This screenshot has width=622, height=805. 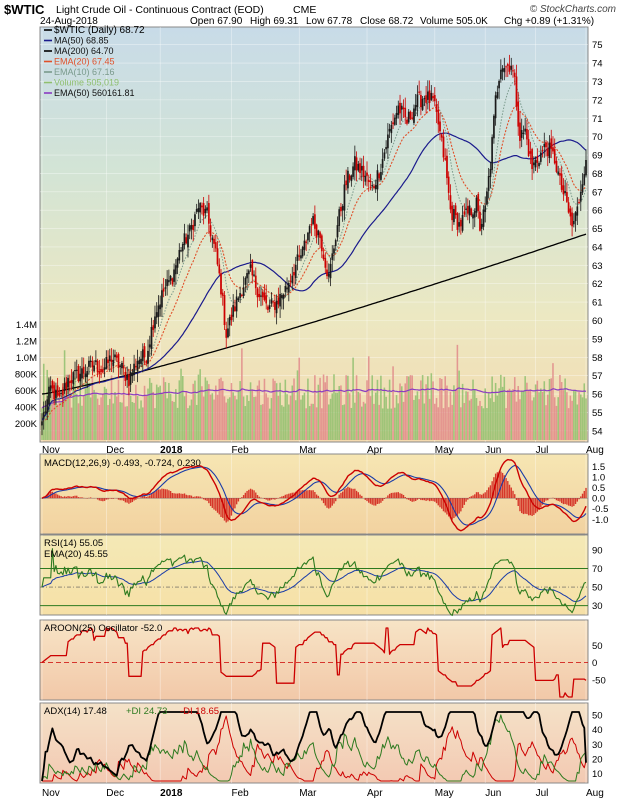 I want to click on legend-entry: Volume 505,019, so click(x=86, y=83).